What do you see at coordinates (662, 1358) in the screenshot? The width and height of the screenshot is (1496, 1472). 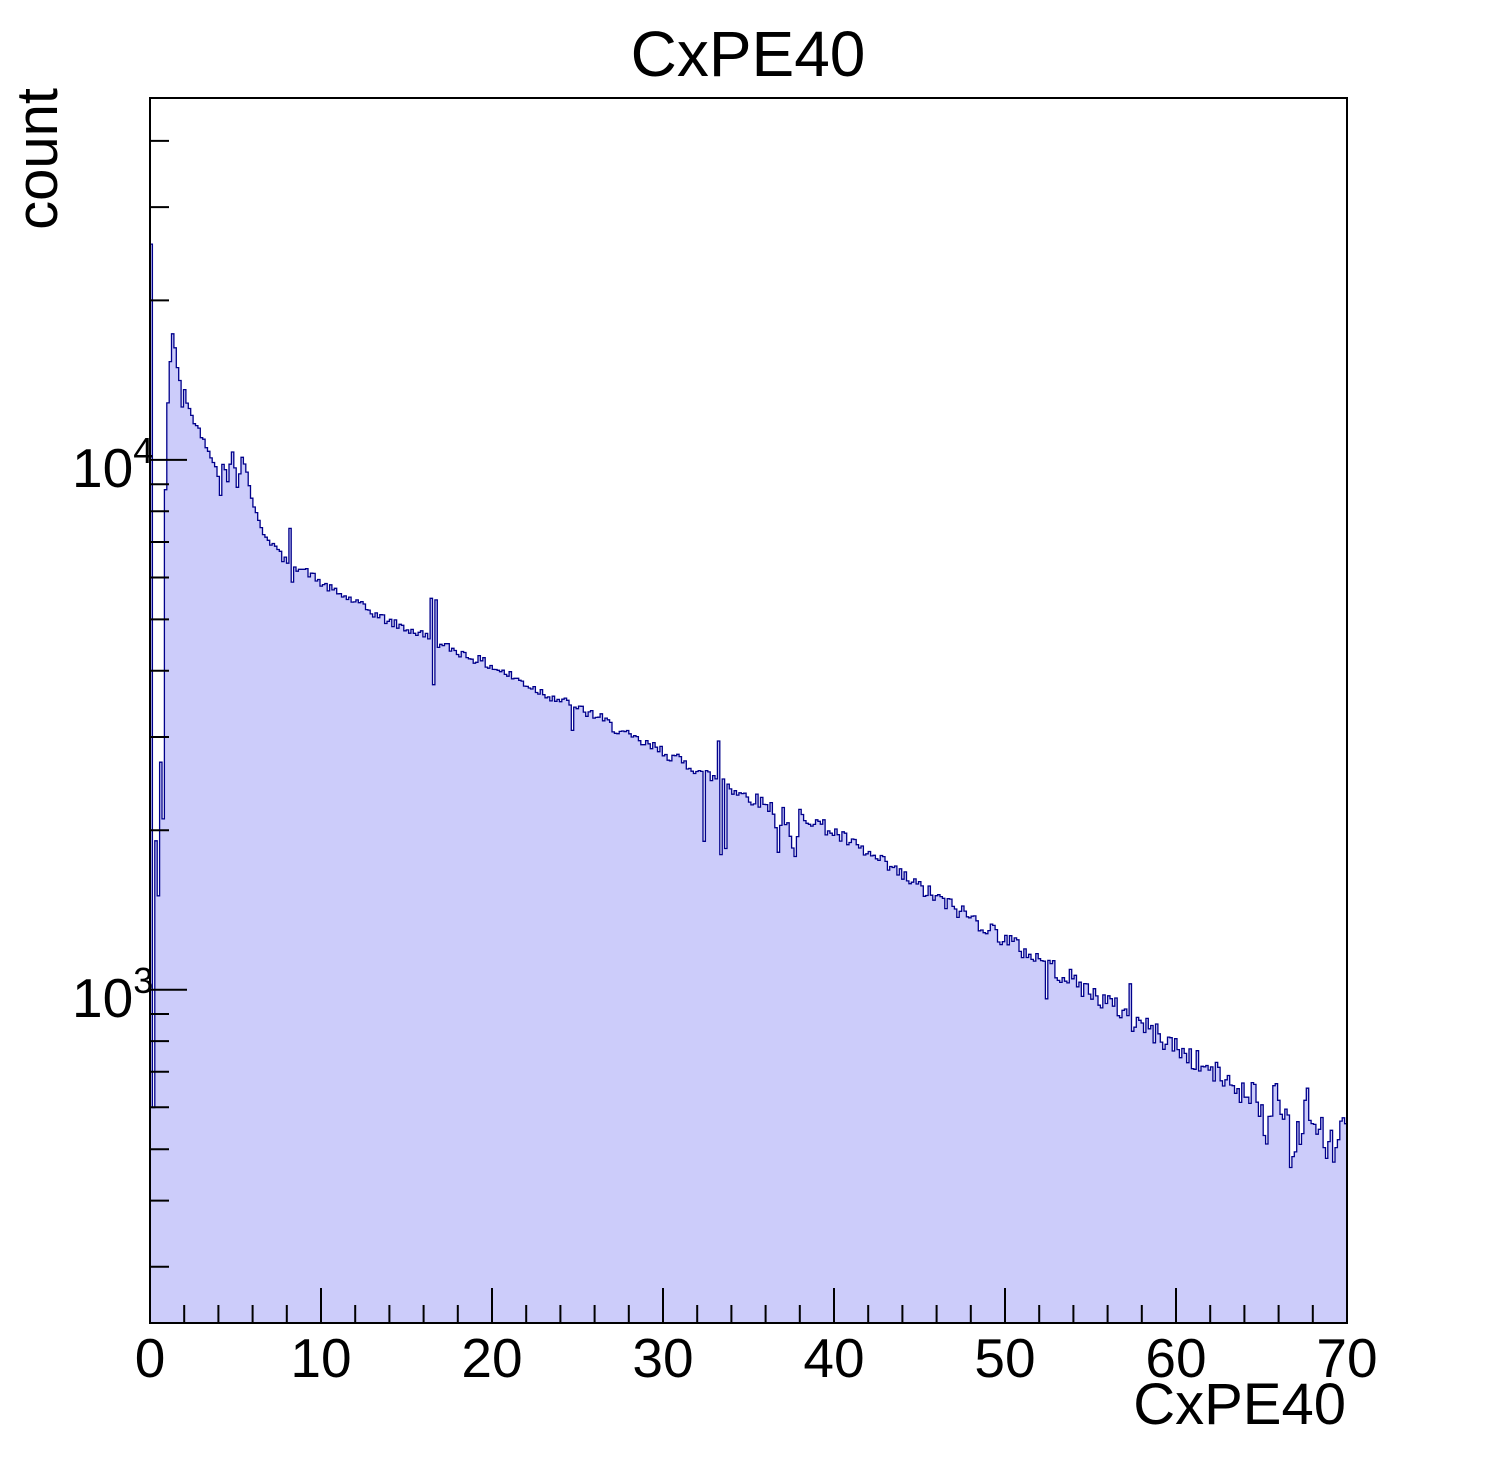 I see `x-tick-label: 30` at bounding box center [662, 1358].